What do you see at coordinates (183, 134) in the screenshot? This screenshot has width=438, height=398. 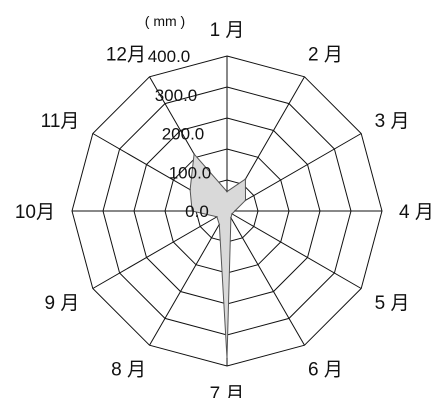 I see `tick-label: 200.0` at bounding box center [183, 134].